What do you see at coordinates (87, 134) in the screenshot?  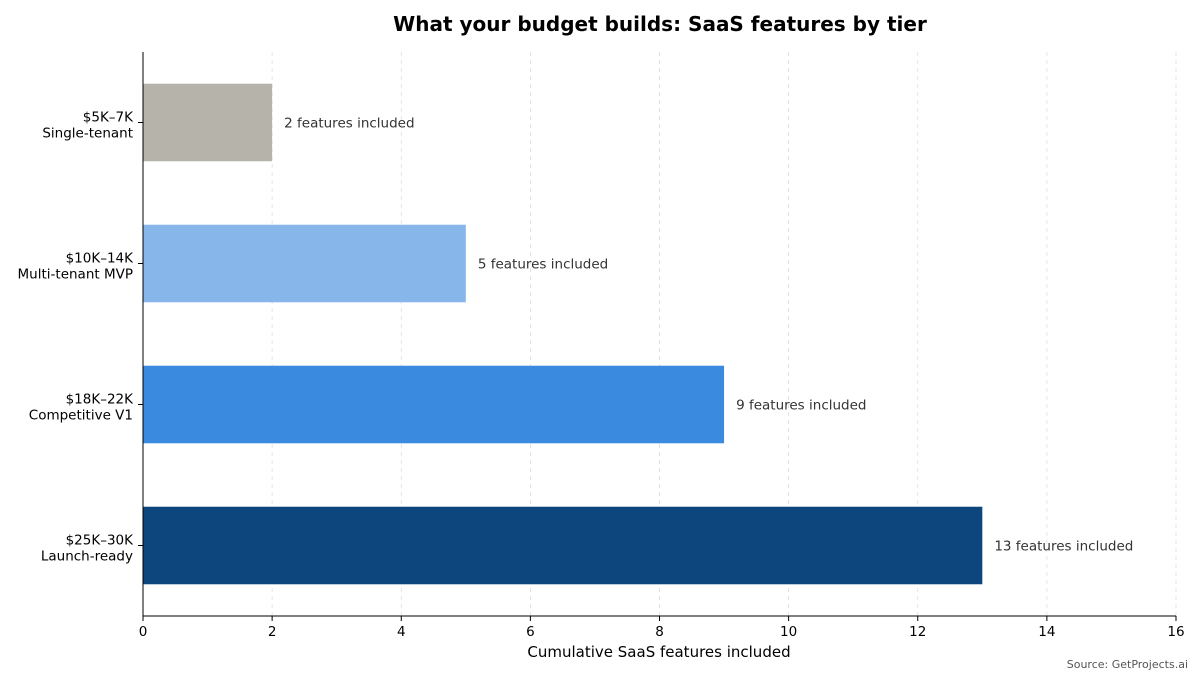 I see `y-category-tier: Single-tenant` at bounding box center [87, 134].